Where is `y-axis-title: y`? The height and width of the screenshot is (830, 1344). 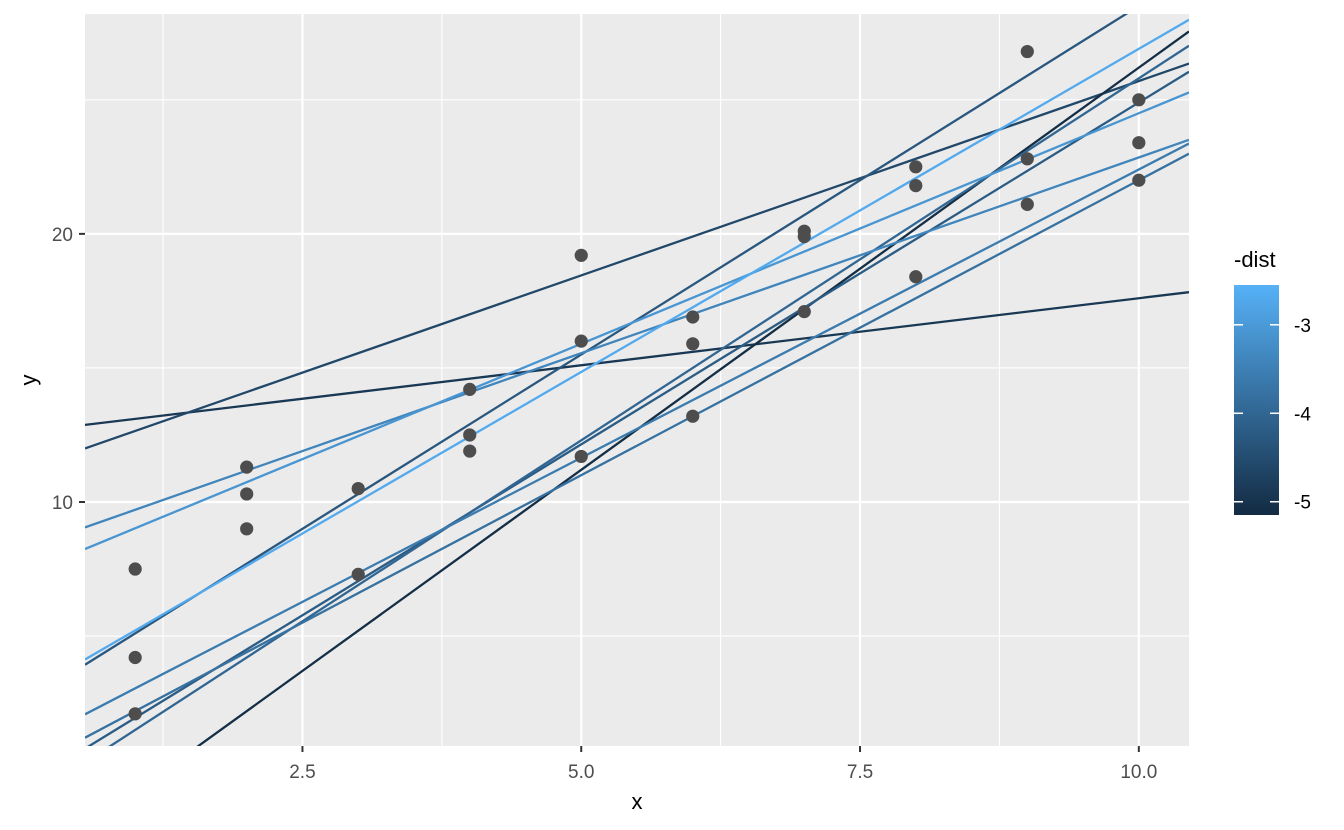
y-axis-title: y is located at coordinates (28, 380).